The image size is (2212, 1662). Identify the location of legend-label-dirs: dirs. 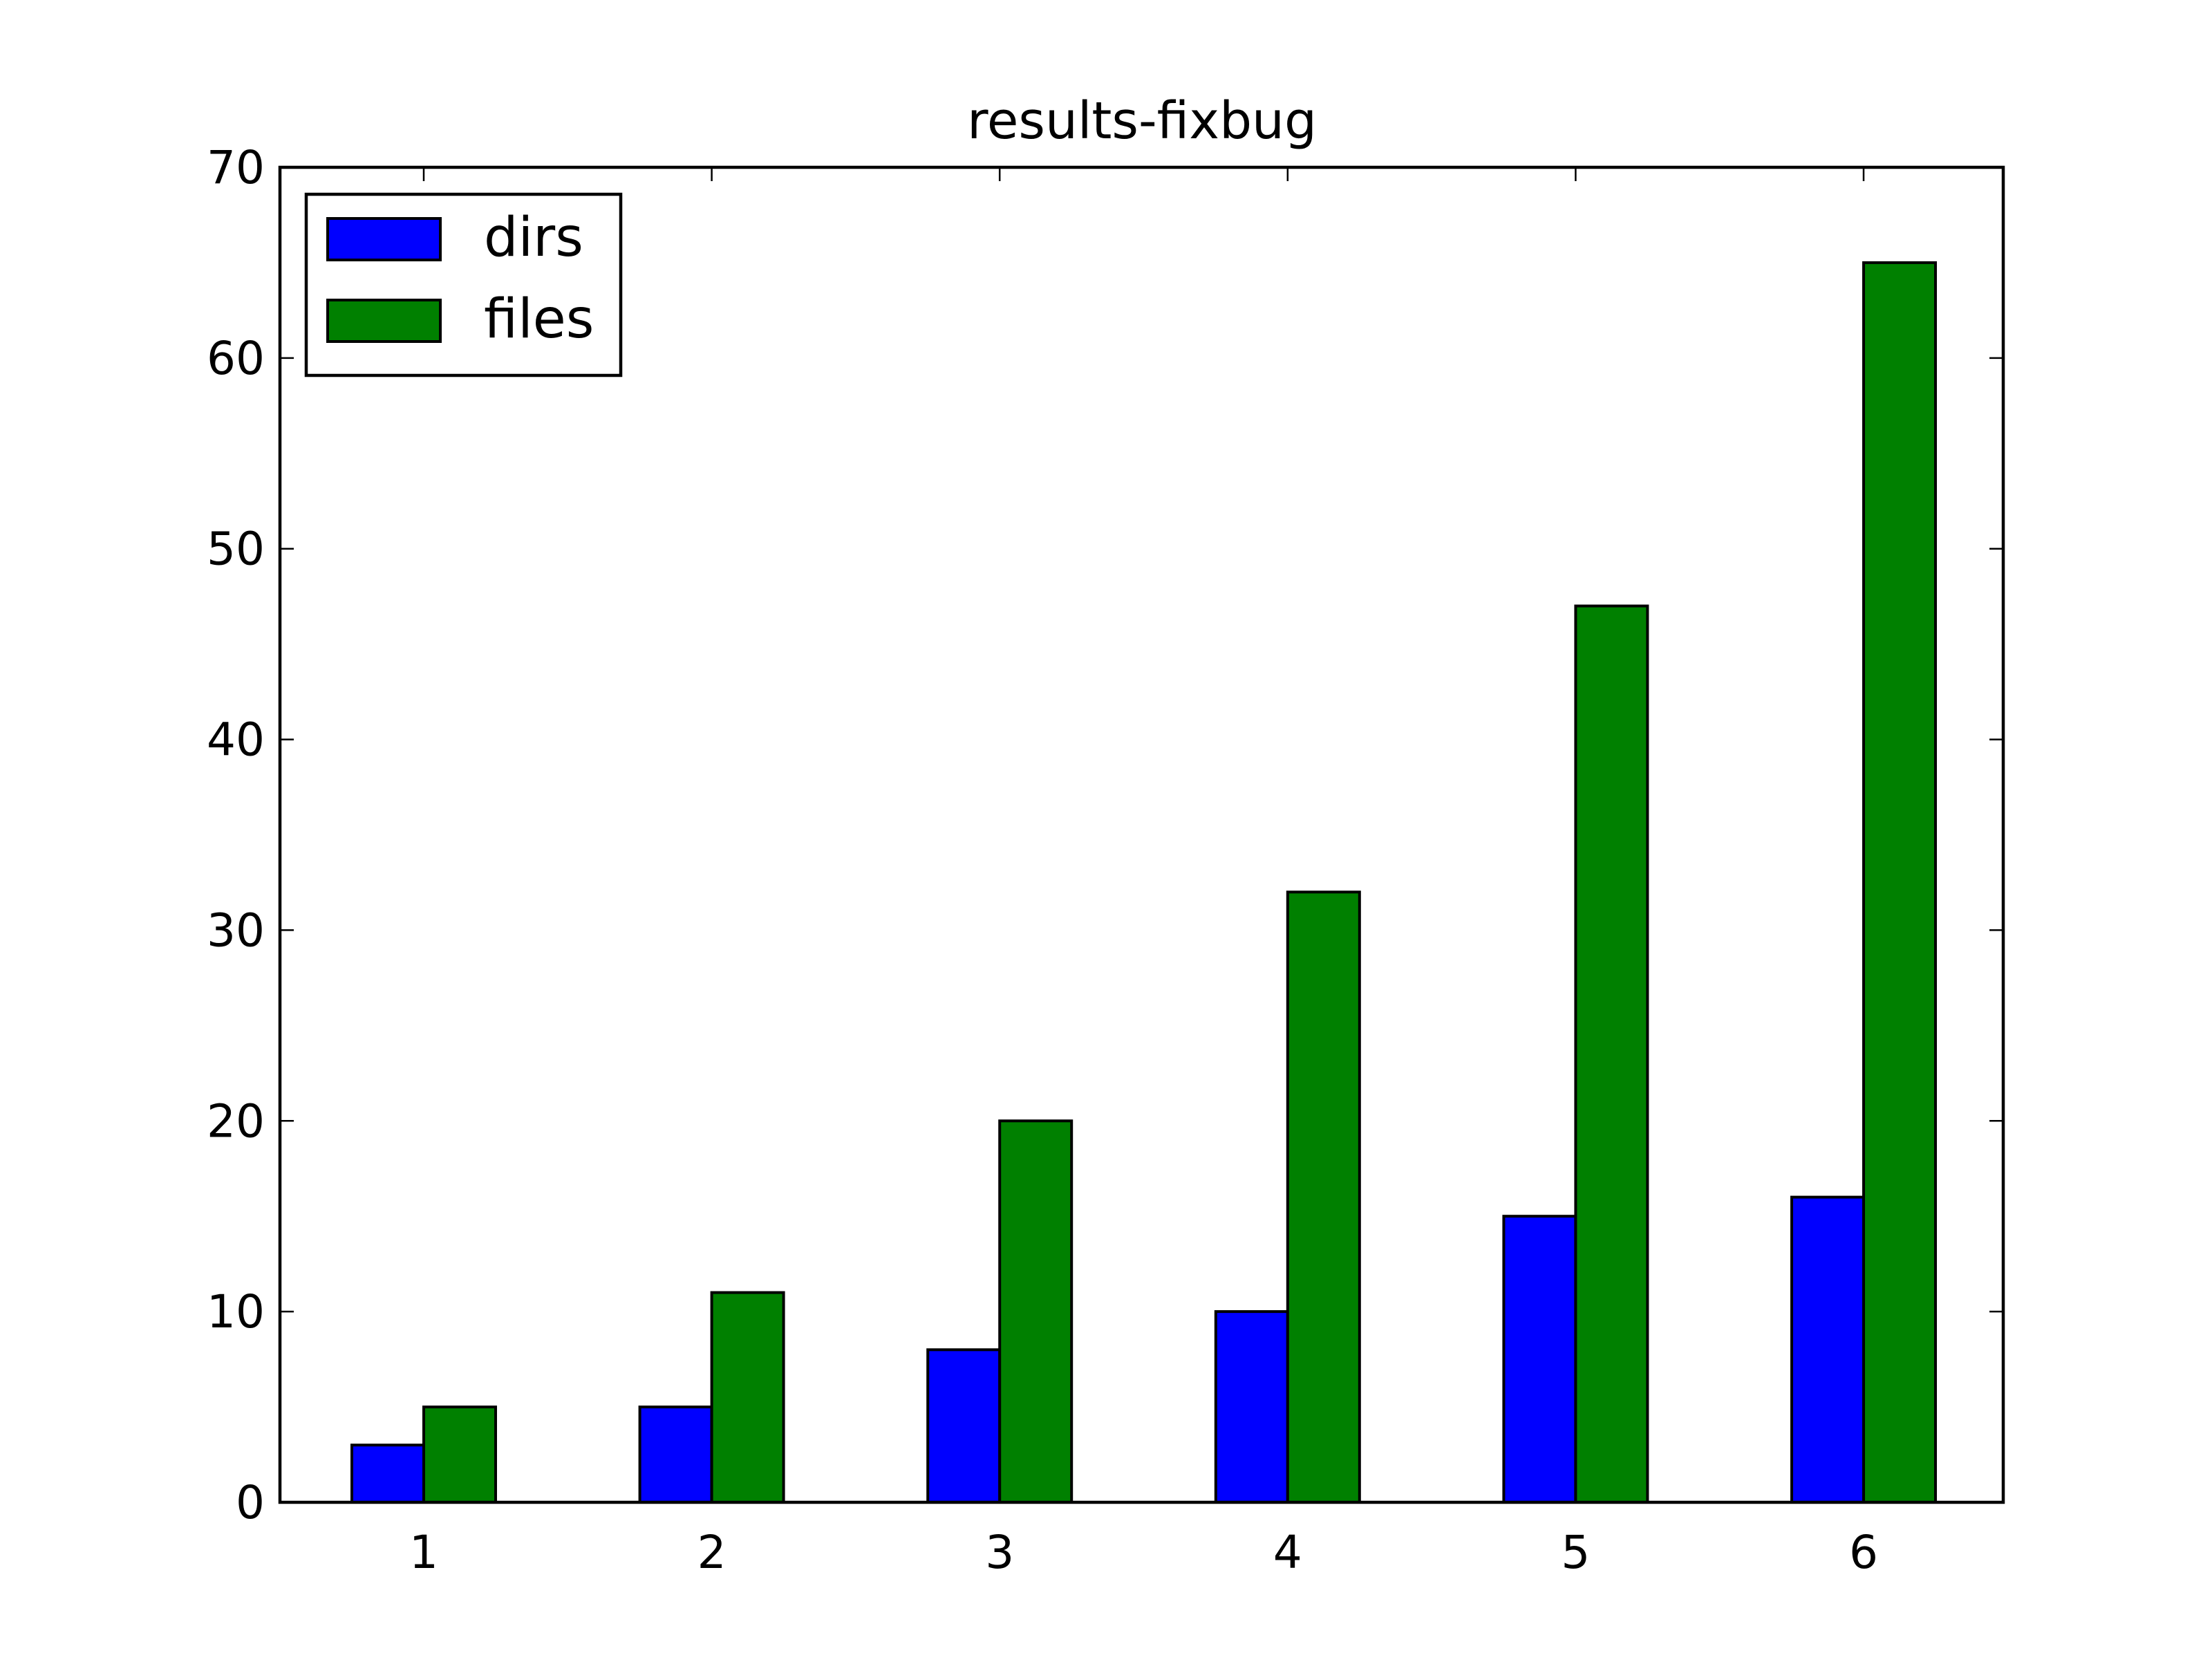
(533, 238).